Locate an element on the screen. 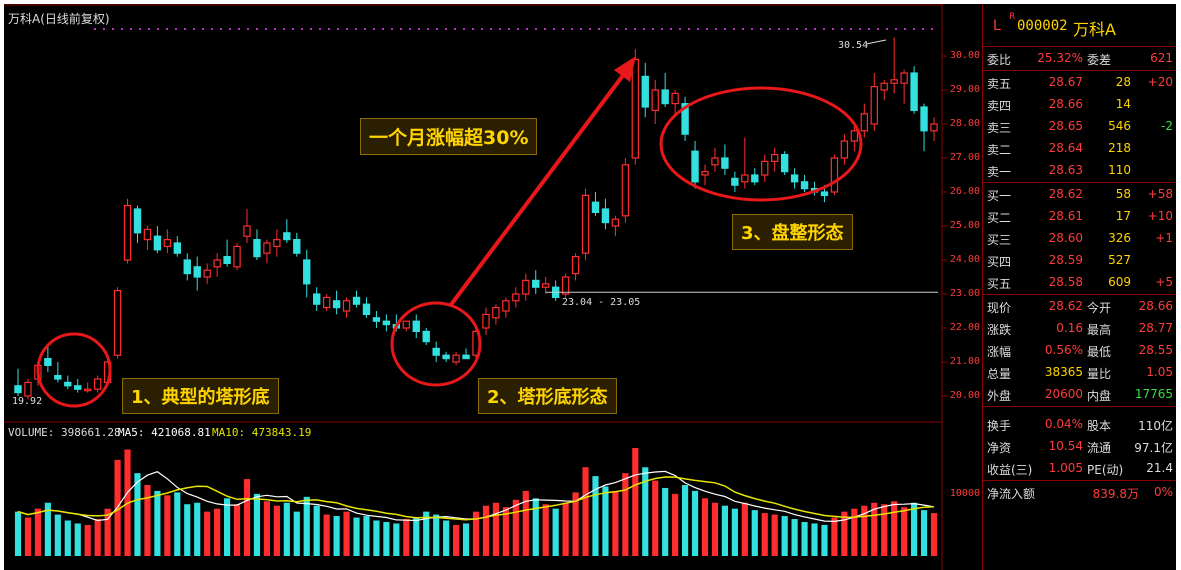 Image resolution: width=1181 pixels, height=570 pixels. bid-row: 买三 28.60 326 +1 is located at coordinates (1079, 239).